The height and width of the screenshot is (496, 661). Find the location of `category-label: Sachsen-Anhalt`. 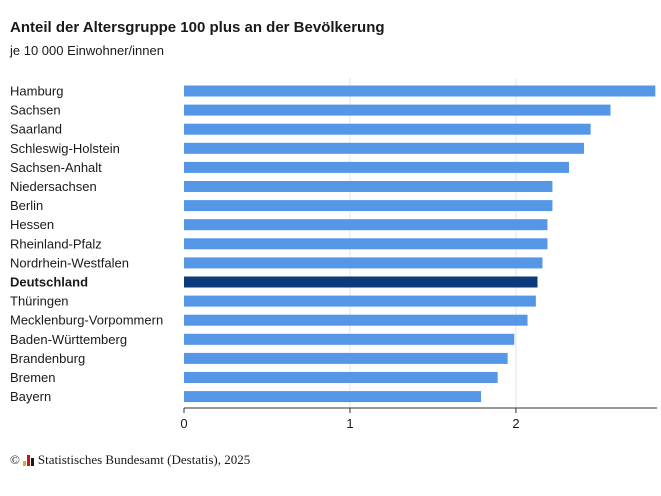

category-label: Sachsen-Anhalt is located at coordinates (56, 167).